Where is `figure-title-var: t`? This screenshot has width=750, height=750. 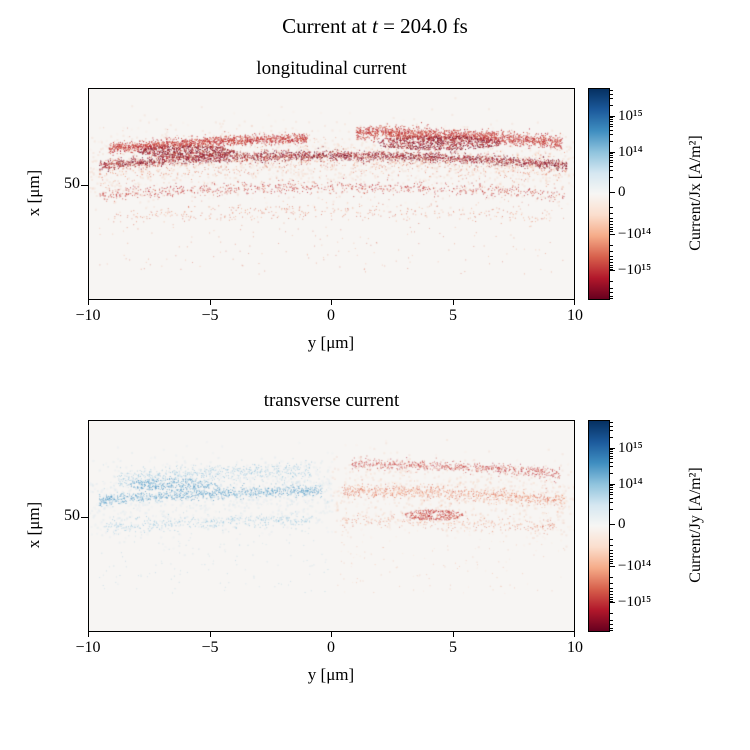
figure-title-var: t is located at coordinates (374, 26).